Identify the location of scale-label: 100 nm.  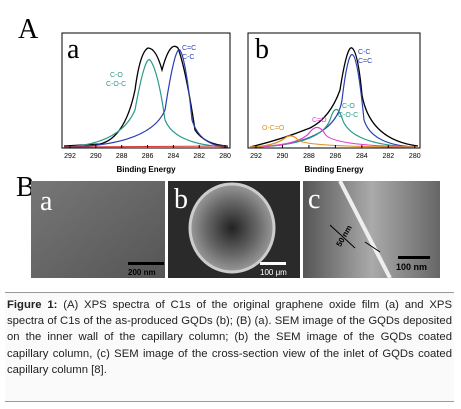
(411, 267).